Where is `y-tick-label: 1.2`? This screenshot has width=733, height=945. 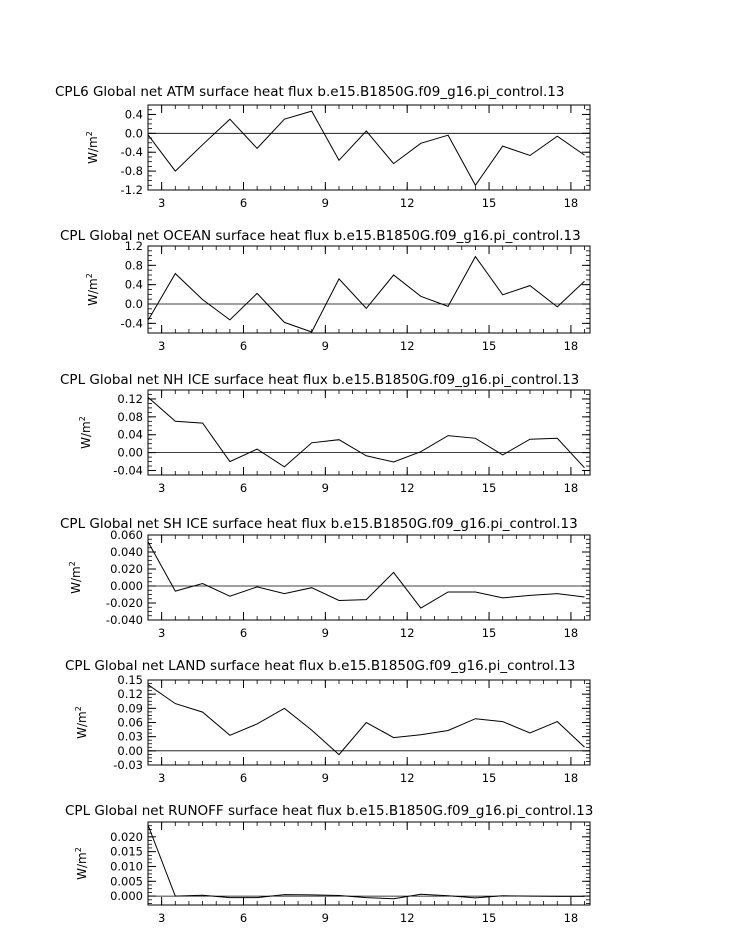
y-tick-label: 1.2 is located at coordinates (134, 246).